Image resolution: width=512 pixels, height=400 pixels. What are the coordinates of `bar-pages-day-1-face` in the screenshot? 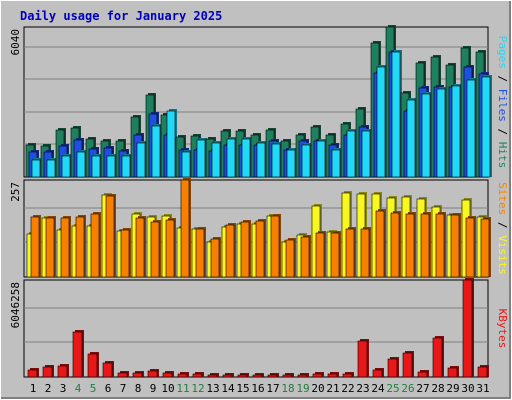 It's located at (36, 168).